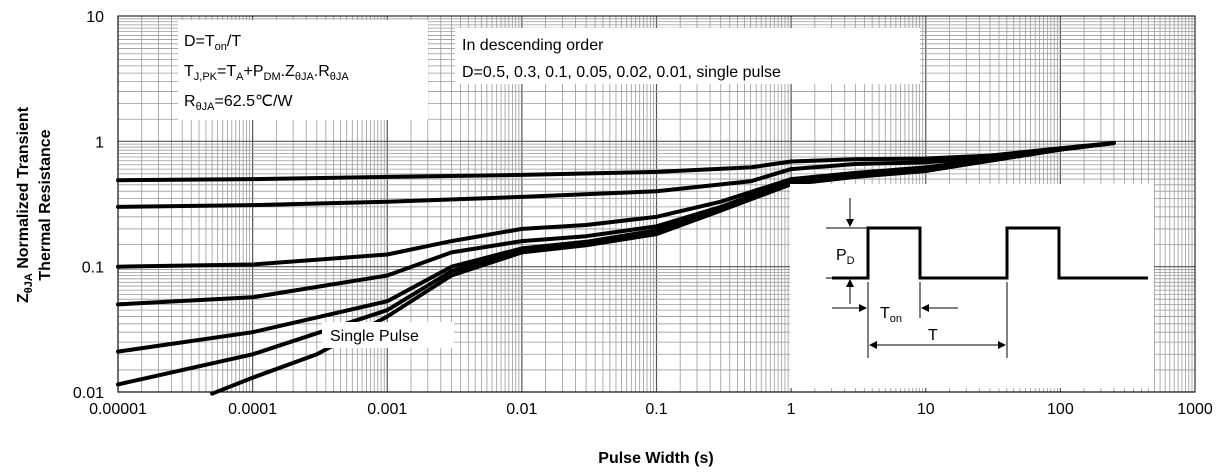  Describe the element at coordinates (374, 336) in the screenshot. I see `single-pulse-label: Single Pulse` at that location.